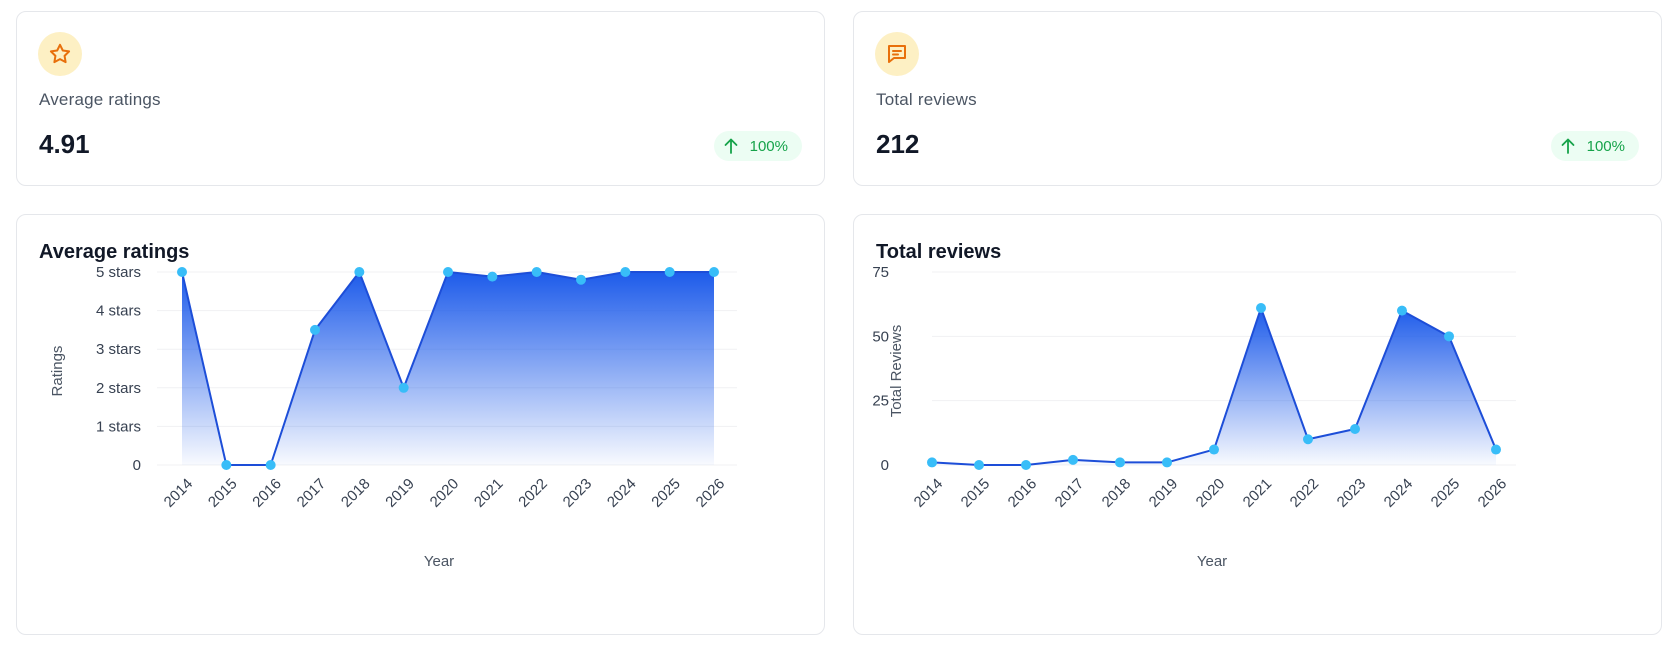 Image resolution: width=1676 pixels, height=648 pixels. What do you see at coordinates (1257, 98) in the screenshot?
I see `total-reviews-stat-card: Total reviews 212 100%` at bounding box center [1257, 98].